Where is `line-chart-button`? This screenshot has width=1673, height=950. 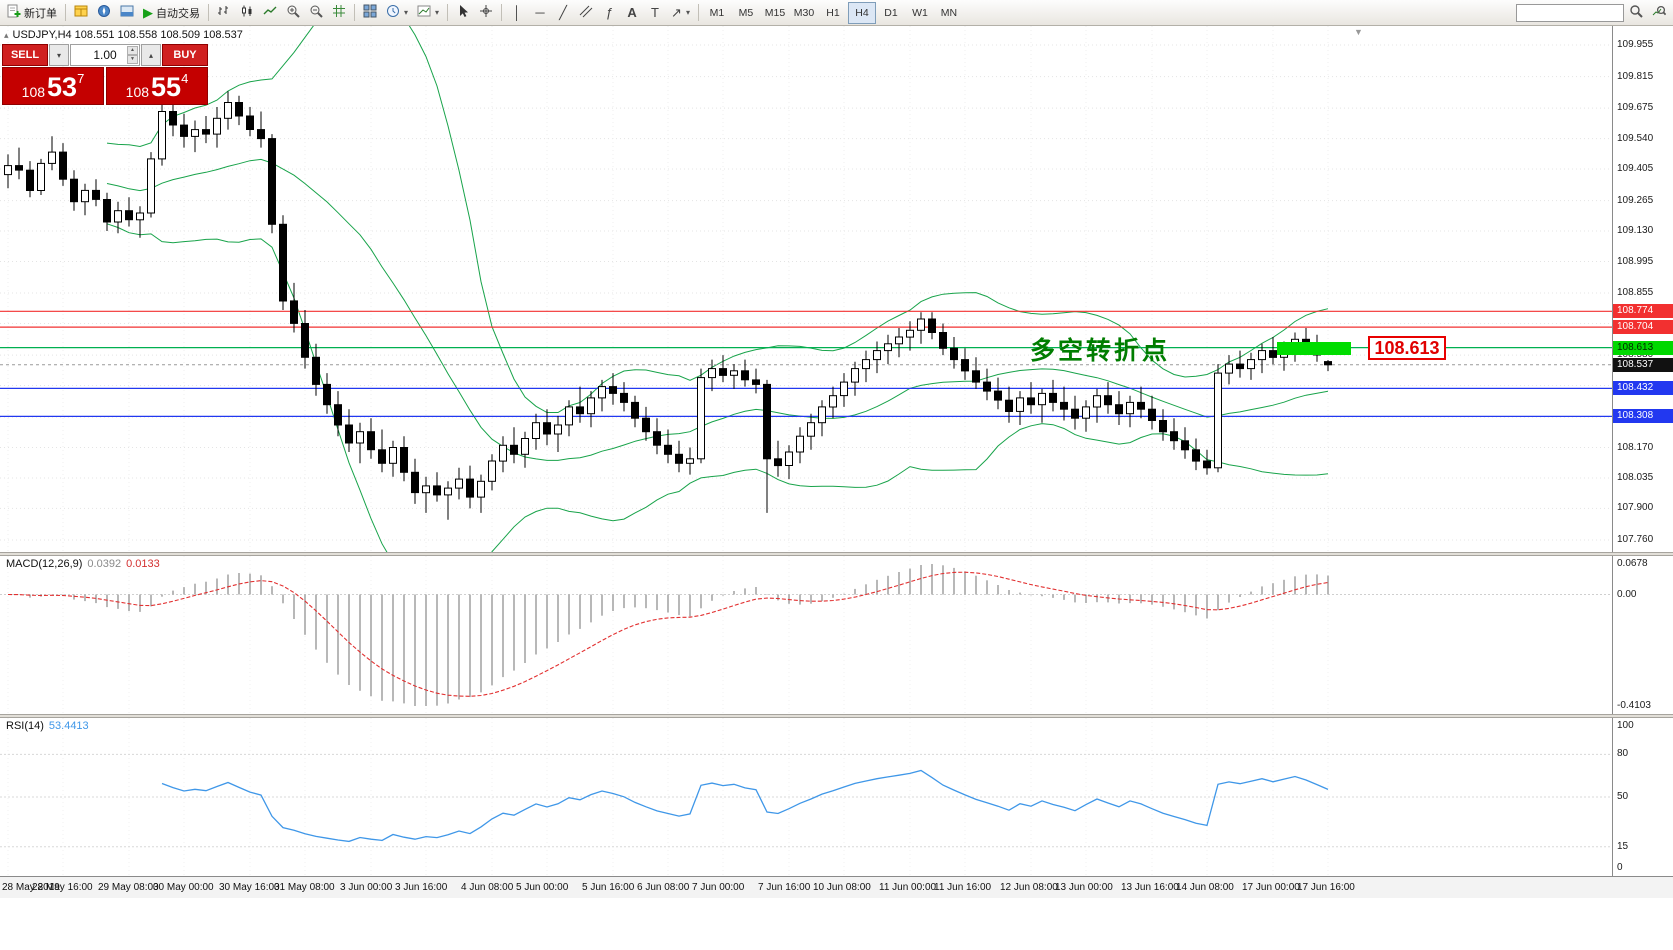
line-chart-button is located at coordinates (270, 13).